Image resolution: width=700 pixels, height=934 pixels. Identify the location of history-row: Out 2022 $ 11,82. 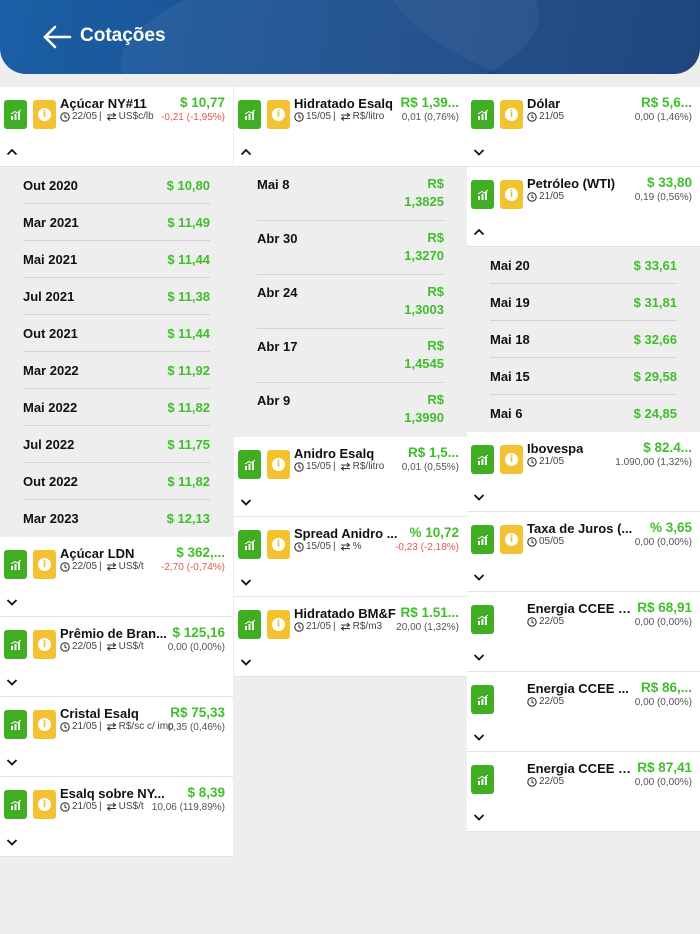
(116, 481).